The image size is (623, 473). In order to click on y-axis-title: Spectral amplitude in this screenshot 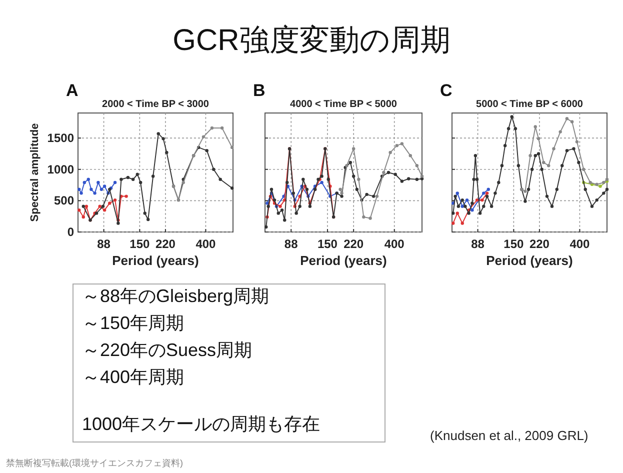, I will do `click(35, 172)`.